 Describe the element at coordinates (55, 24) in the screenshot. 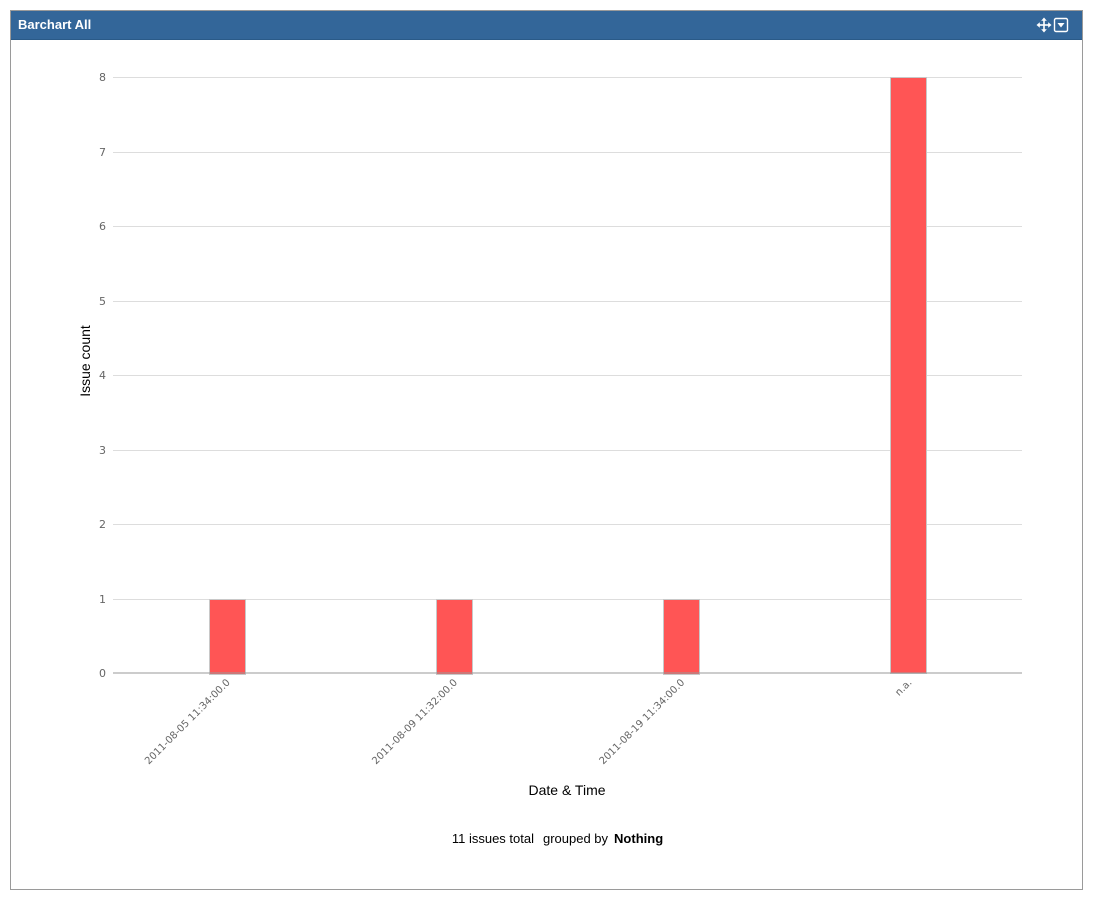

I see `gadget-title: Barchart All` at that location.